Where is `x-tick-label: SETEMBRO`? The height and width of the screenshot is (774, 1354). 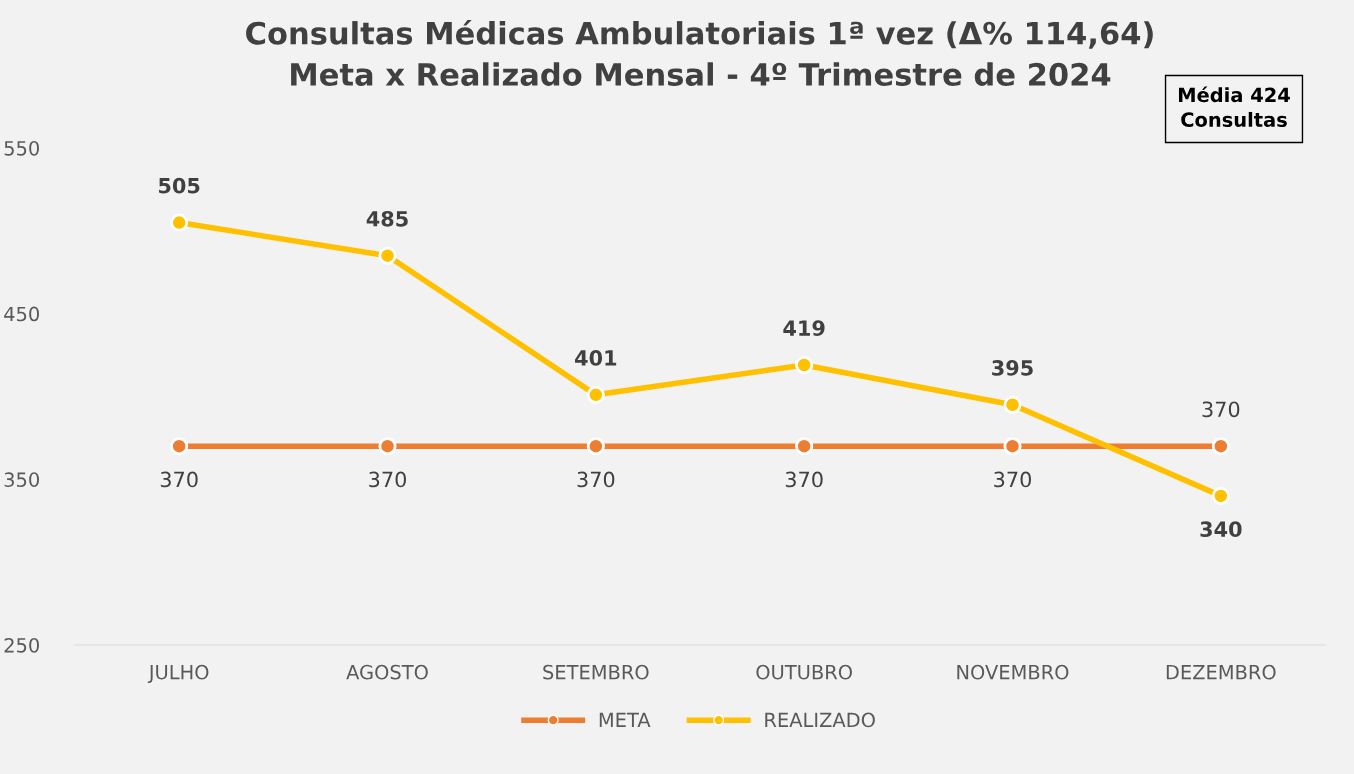 x-tick-label: SETEMBRO is located at coordinates (596, 672).